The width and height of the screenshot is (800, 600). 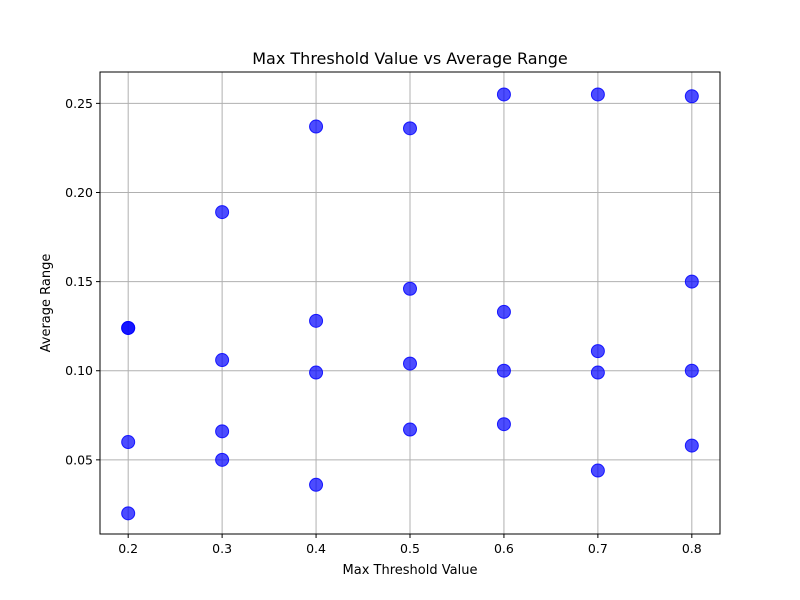 What do you see at coordinates (410, 570) in the screenshot?
I see `x-axis-label: Max Threshold Value` at bounding box center [410, 570].